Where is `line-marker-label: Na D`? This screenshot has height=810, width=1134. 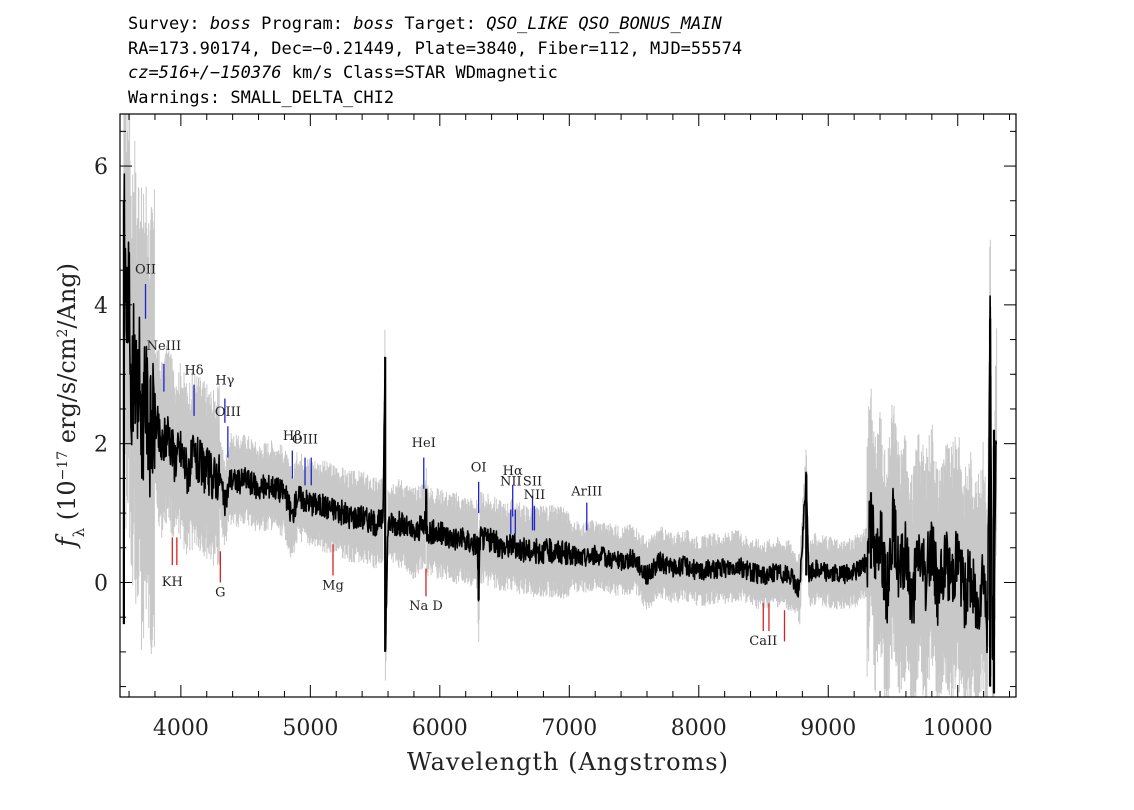 line-marker-label: Na D is located at coordinates (426, 606).